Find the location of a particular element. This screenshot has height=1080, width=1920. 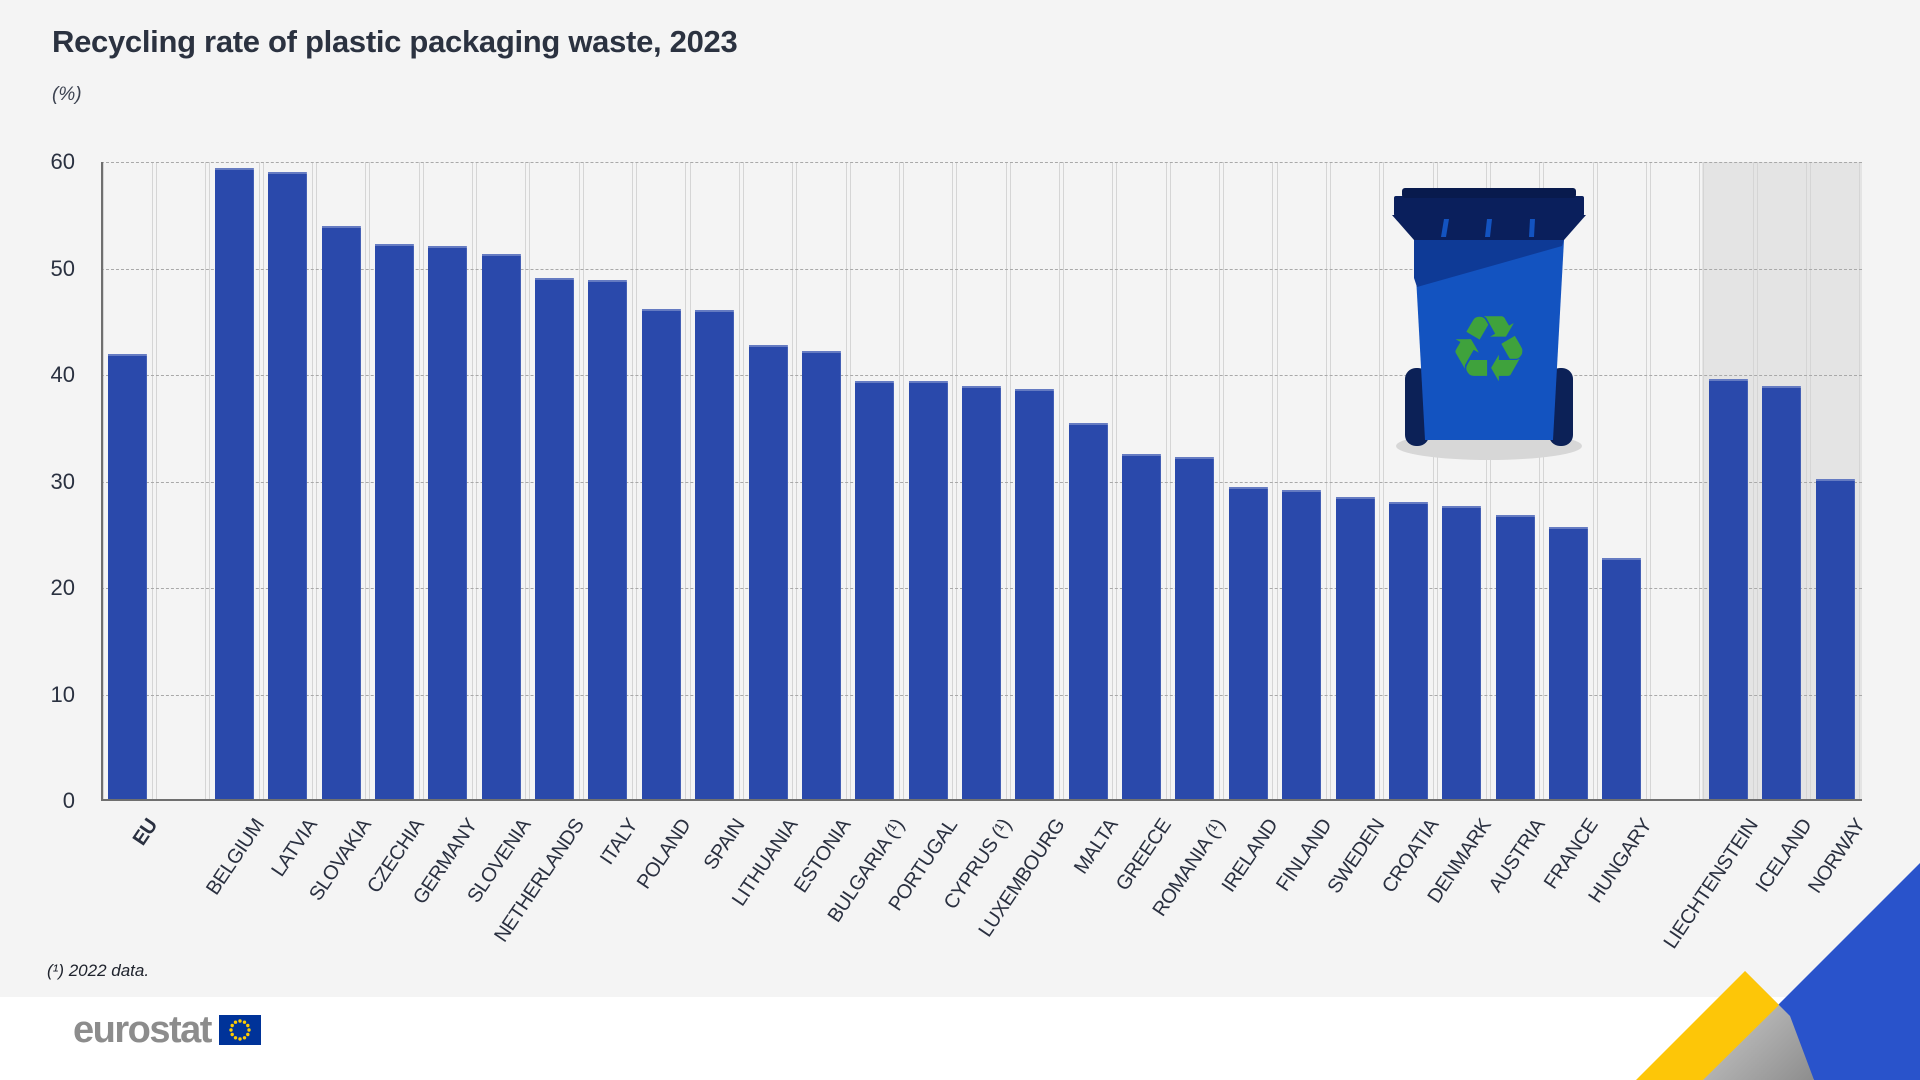

x-axis-line is located at coordinates (981, 800).